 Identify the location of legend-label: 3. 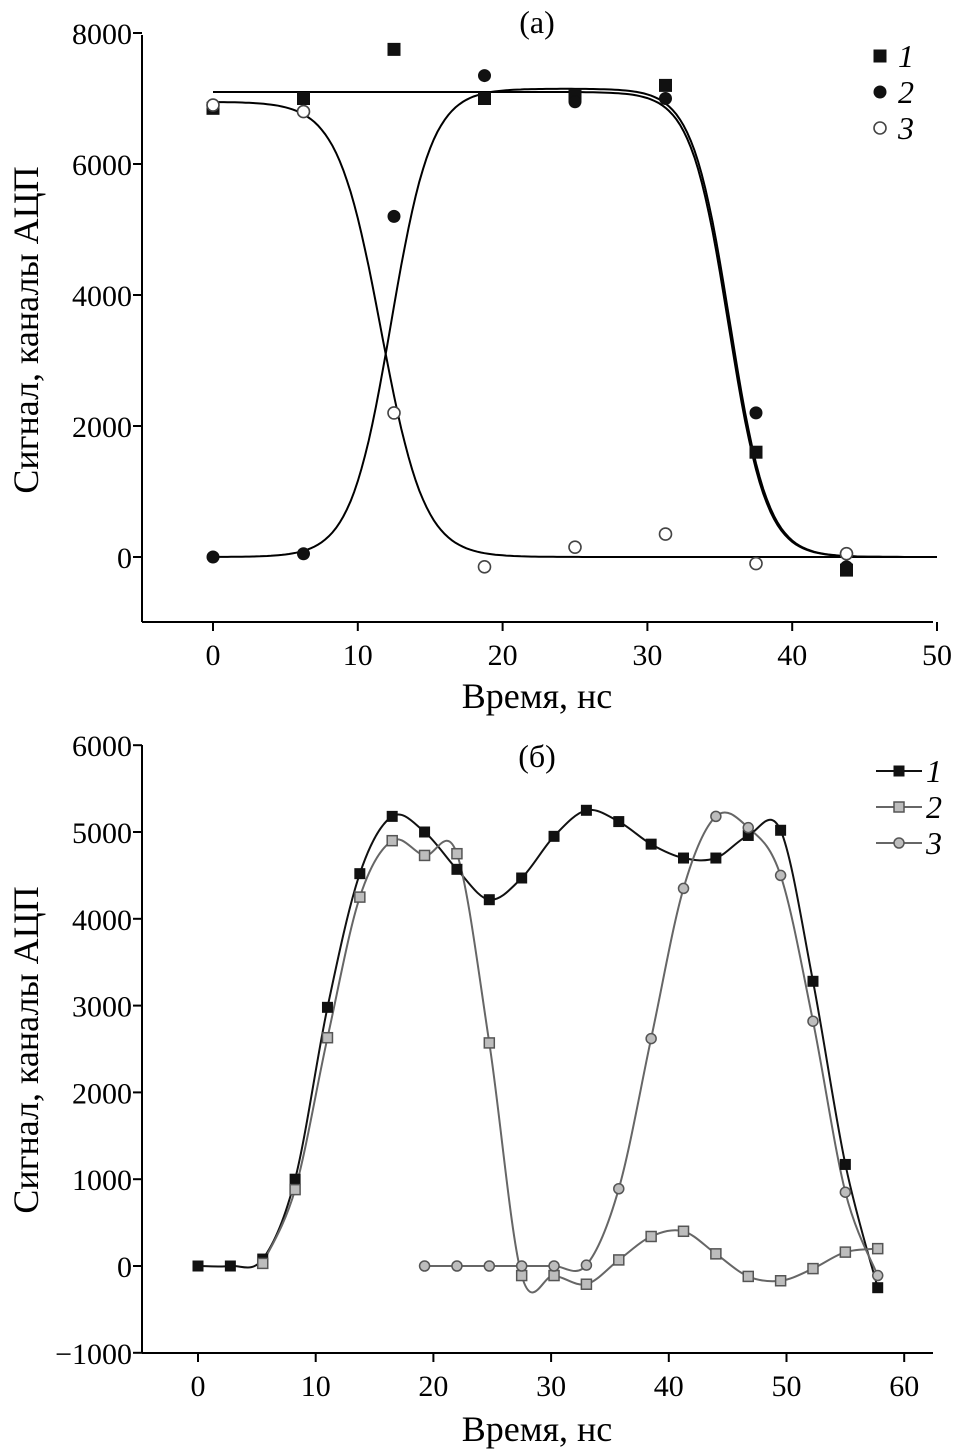
(933, 843).